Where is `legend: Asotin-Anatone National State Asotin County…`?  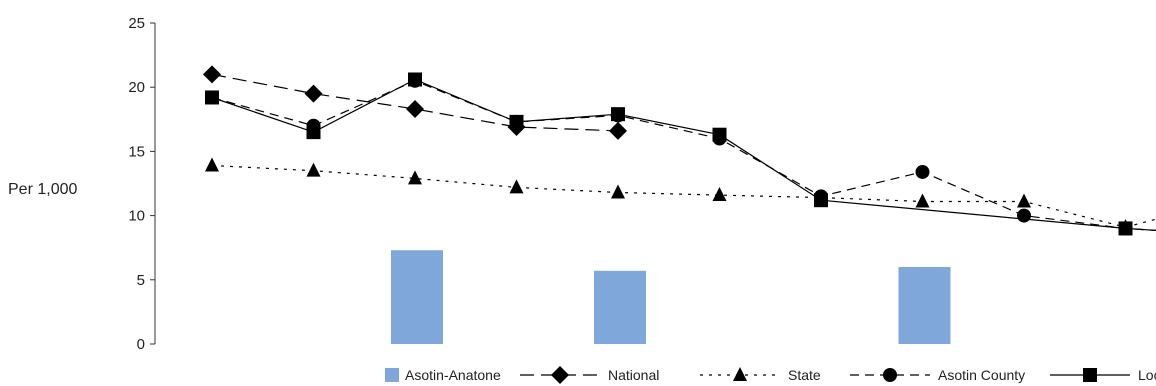
legend: Asotin-Anatone National State Asotin County… is located at coordinates (770, 375).